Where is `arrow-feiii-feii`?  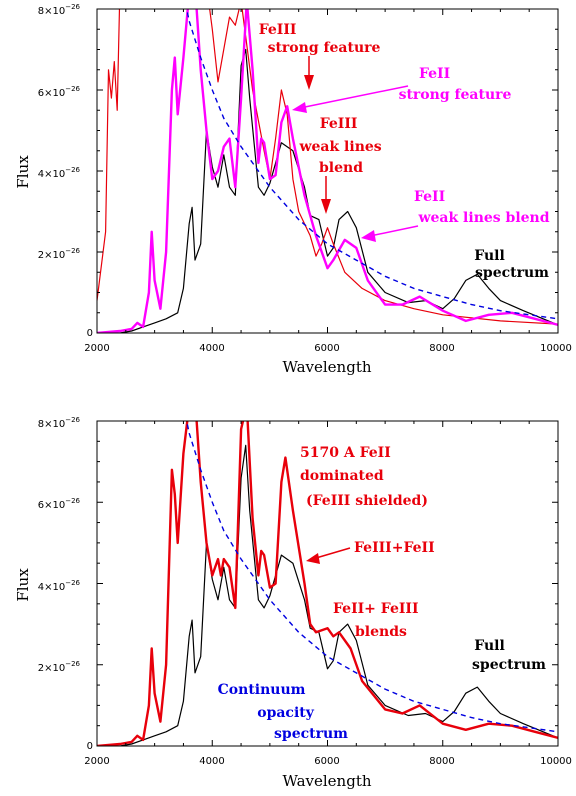 arrow-feiii-feii is located at coordinates (328, 555).